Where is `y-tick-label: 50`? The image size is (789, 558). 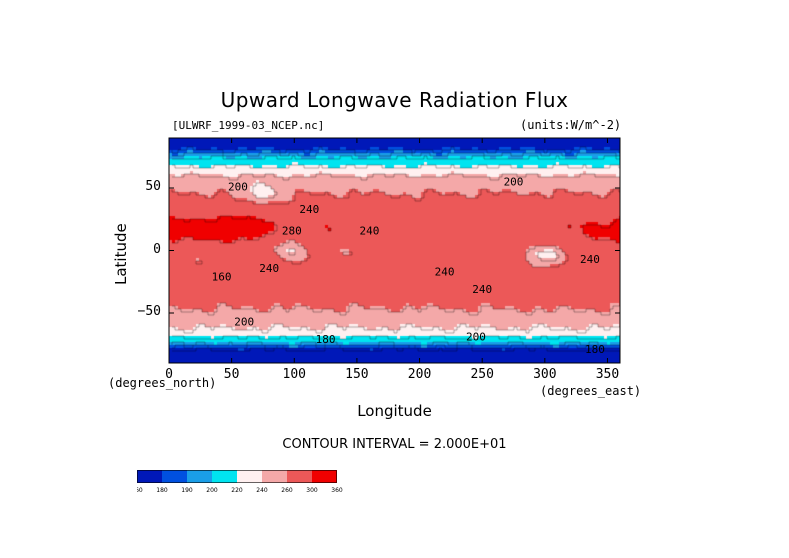 y-tick-label: 50 is located at coordinates (153, 186).